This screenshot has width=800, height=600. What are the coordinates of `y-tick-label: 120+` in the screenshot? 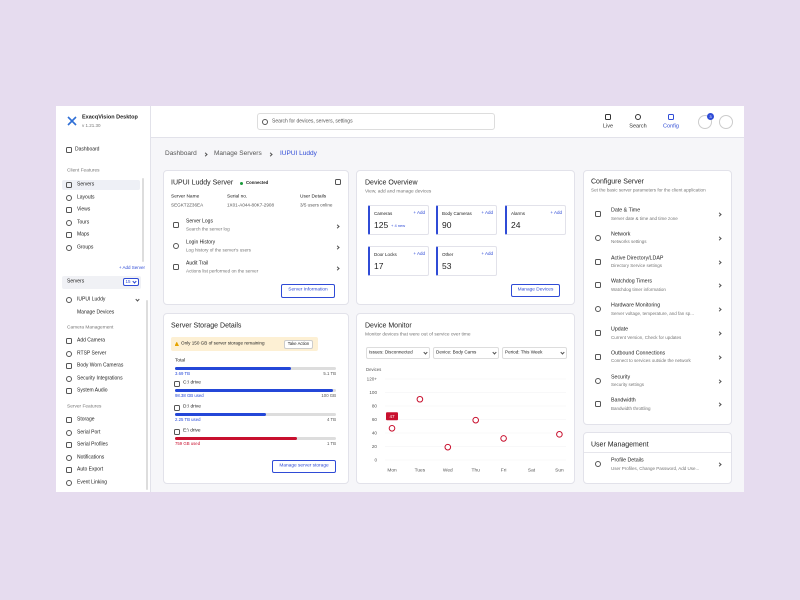 It's located at (372, 379).